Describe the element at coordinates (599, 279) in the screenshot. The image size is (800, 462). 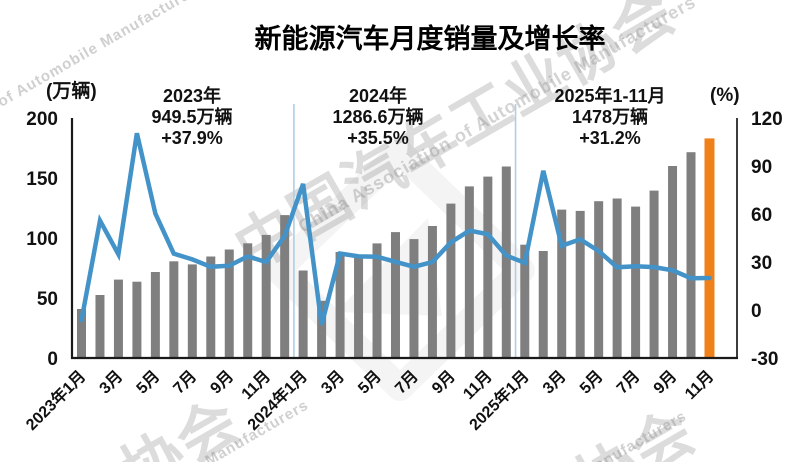
I see `sales-bar-2025年5月` at that location.